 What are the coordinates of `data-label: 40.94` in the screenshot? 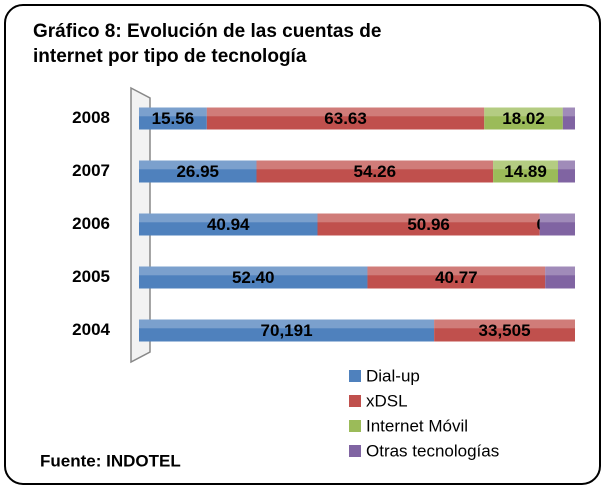 It's located at (228, 224).